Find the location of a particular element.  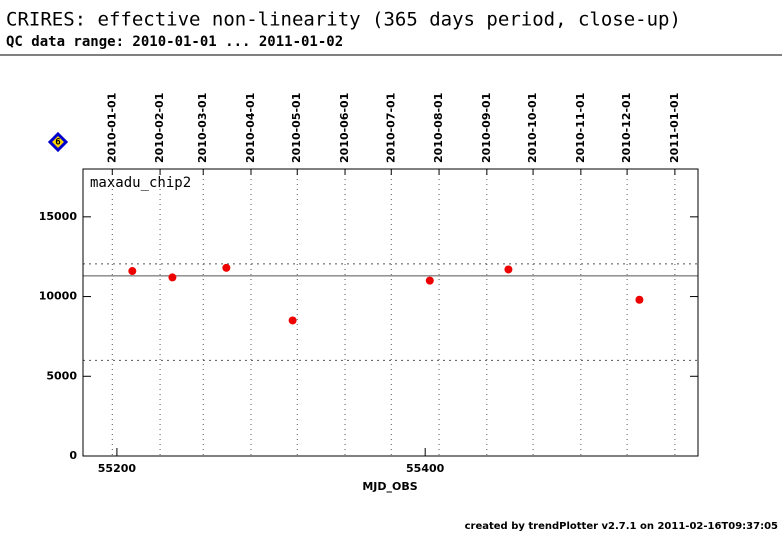

y-tick-label: 0 is located at coordinates (73, 455).